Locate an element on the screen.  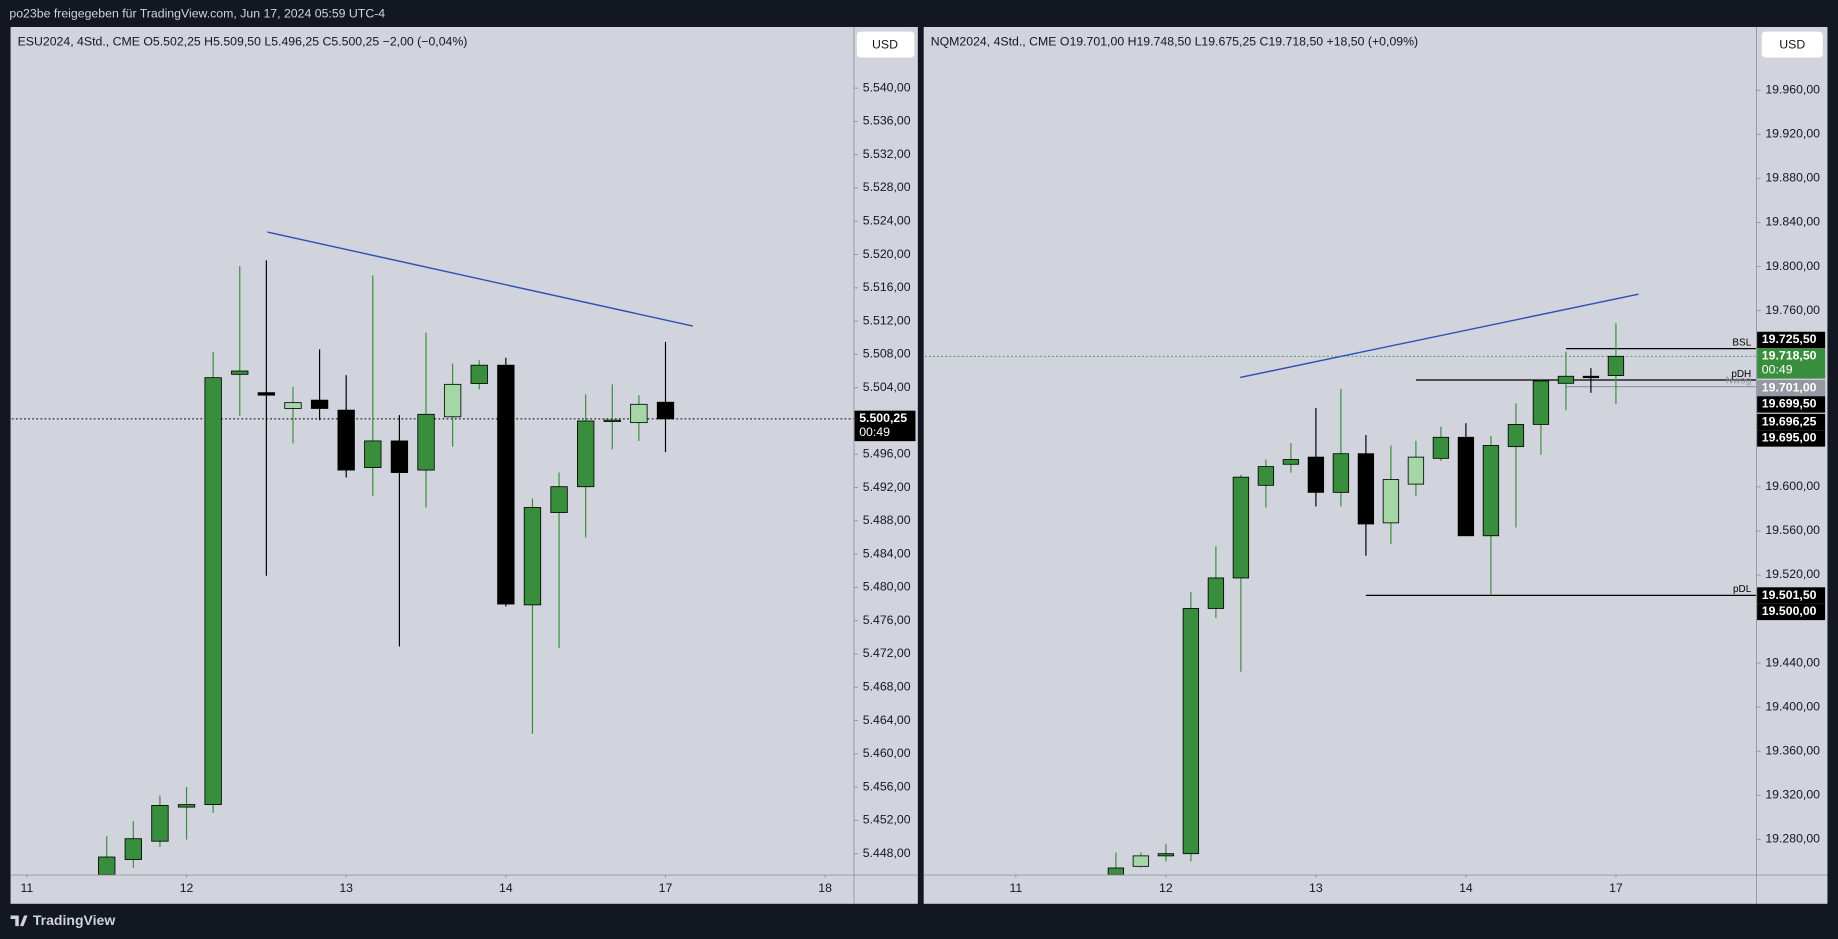
x-tick-label: 17 is located at coordinates (1616, 888).